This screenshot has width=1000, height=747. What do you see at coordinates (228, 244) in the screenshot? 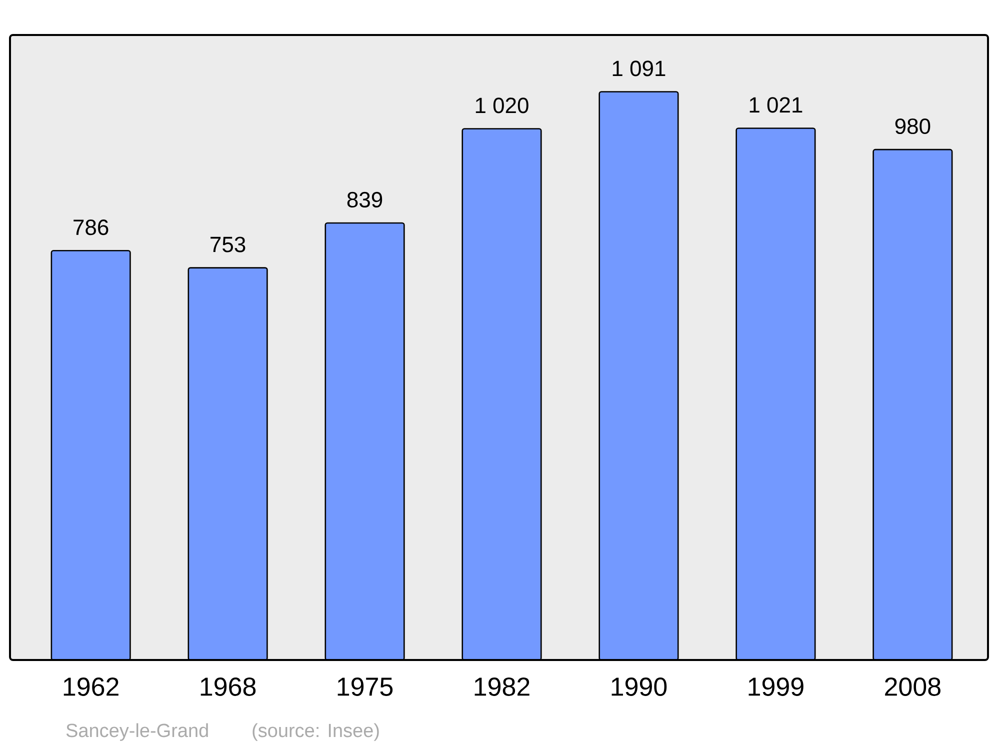
I see `data-label: 753` at bounding box center [228, 244].